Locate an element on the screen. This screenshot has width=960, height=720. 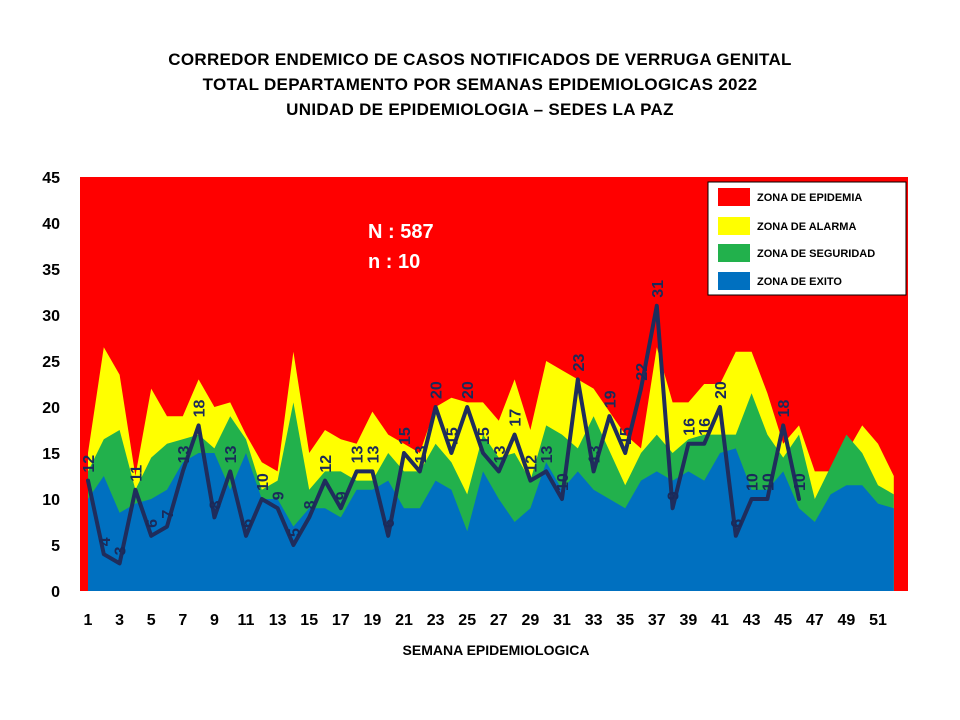
total-n-annotation: N : 587 is located at coordinates (401, 232).